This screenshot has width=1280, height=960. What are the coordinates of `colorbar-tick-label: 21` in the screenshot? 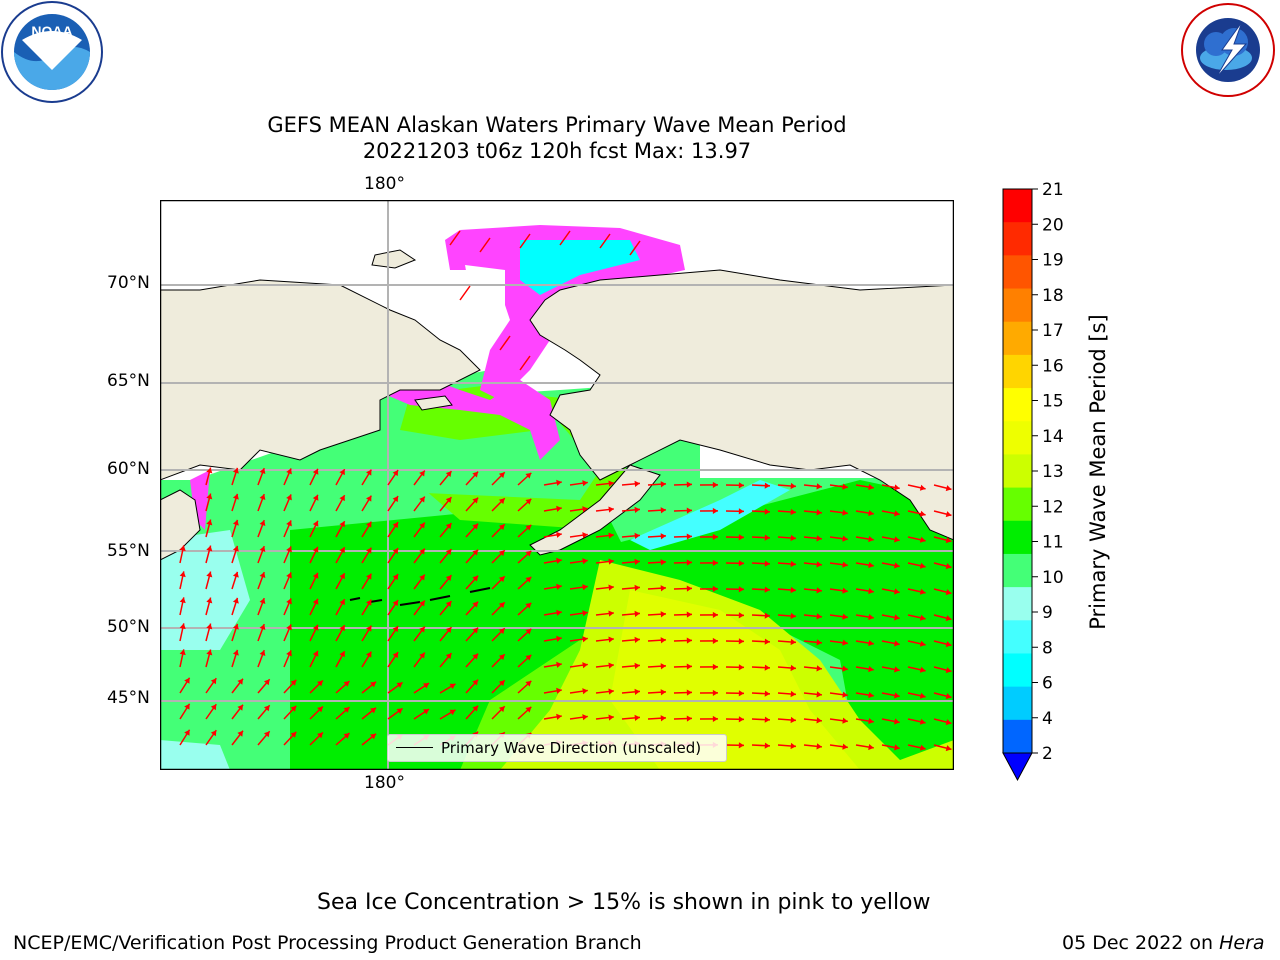 It's located at (1053, 190).